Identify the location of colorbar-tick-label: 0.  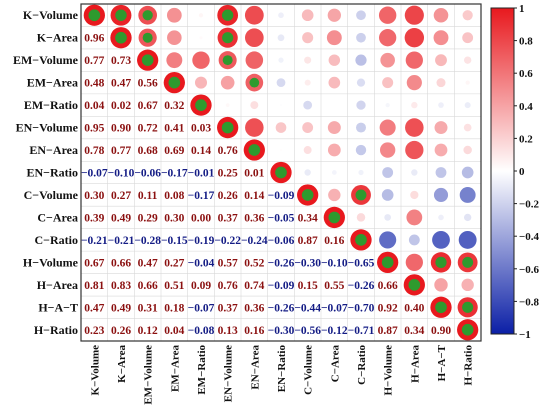
(522, 172).